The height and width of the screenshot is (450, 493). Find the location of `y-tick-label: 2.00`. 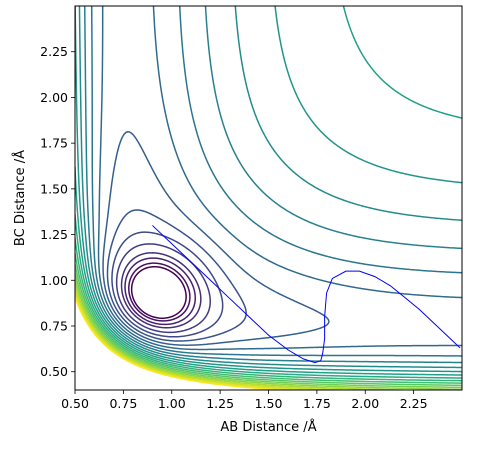

y-tick-label: 2.00 is located at coordinates (54, 97).